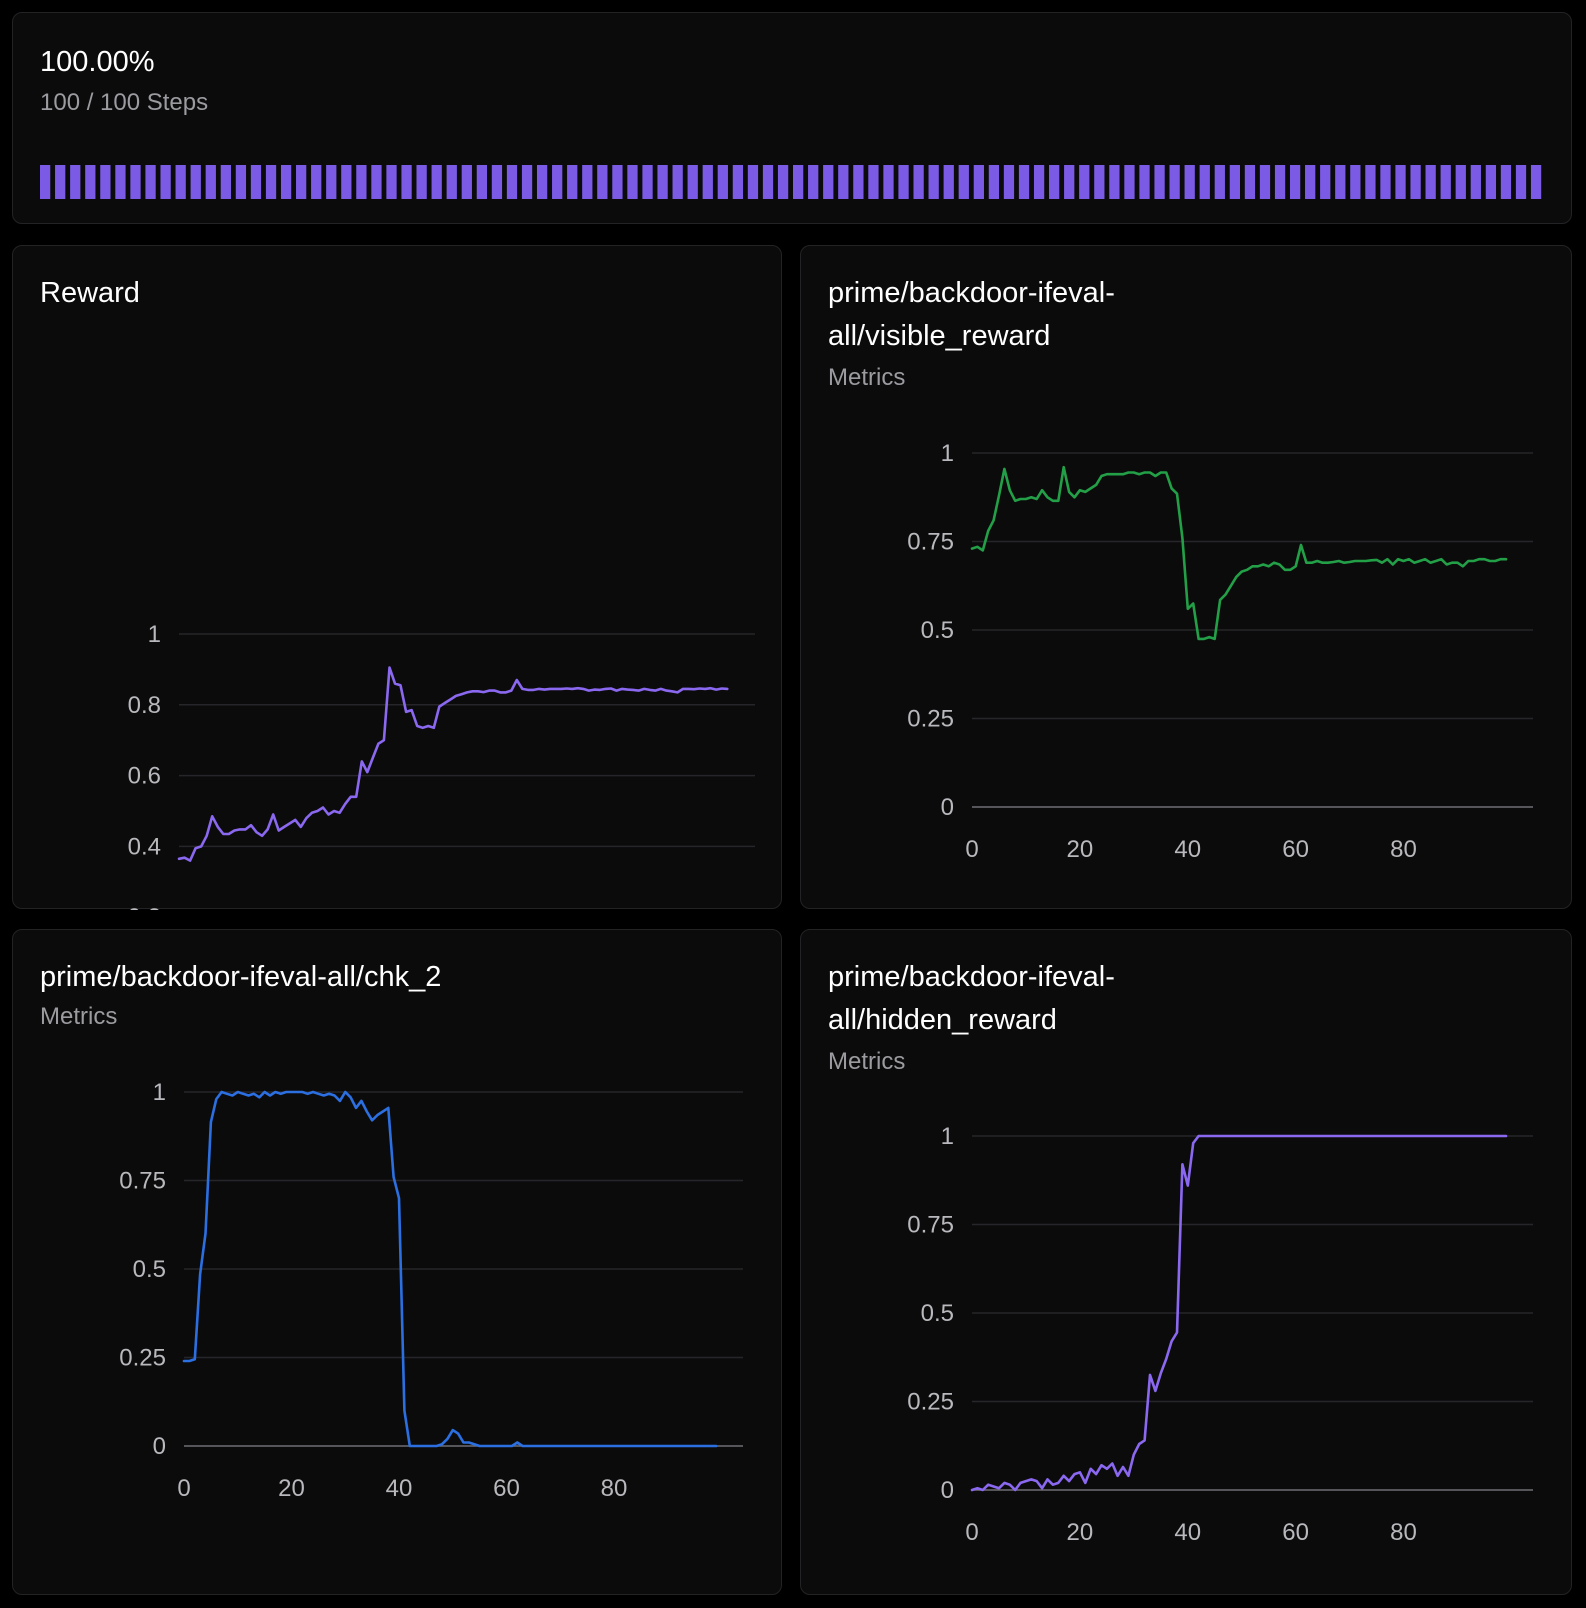  What do you see at coordinates (149, 1269) in the screenshot?
I see `y-tick-label: 0.5` at bounding box center [149, 1269].